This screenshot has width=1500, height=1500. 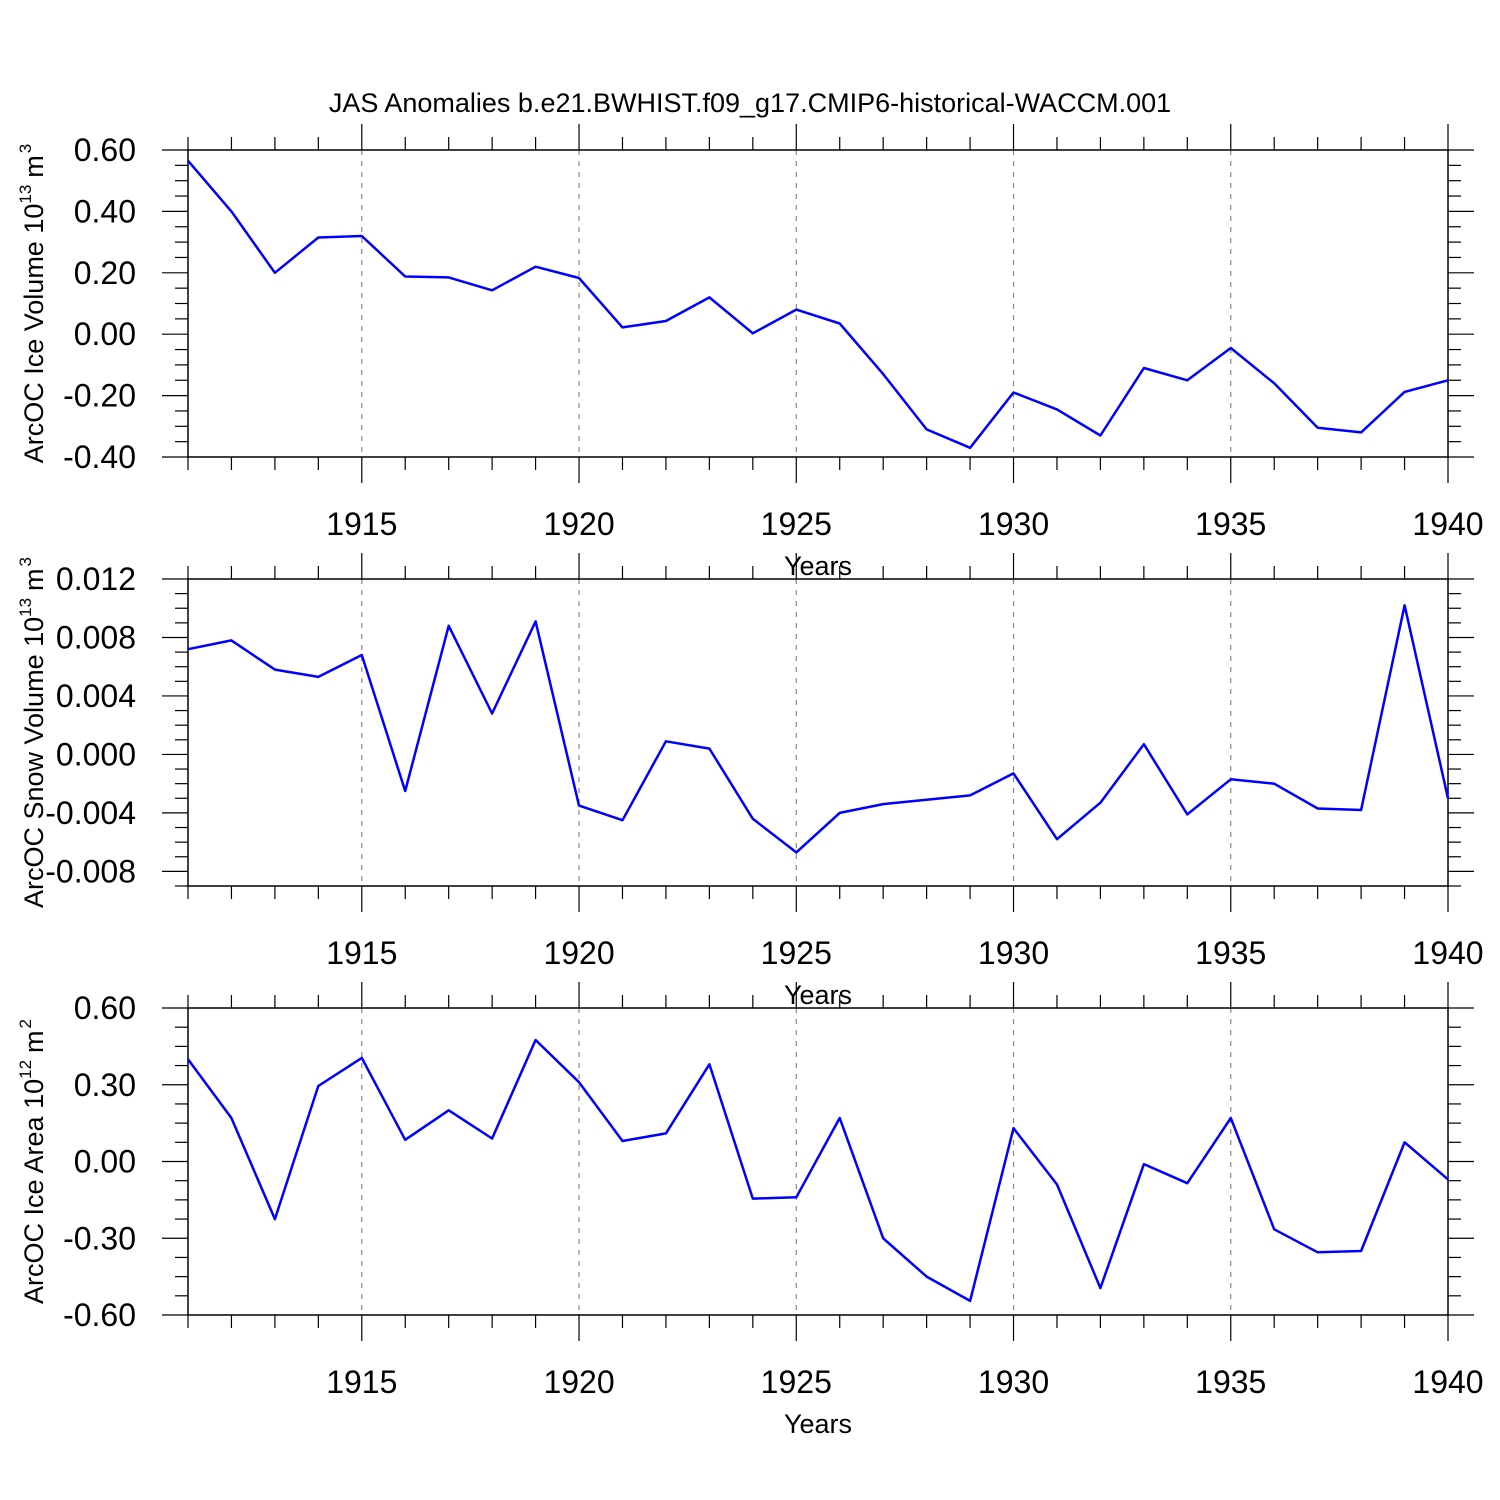 What do you see at coordinates (99, 1238) in the screenshot?
I see `y-tick-label: -0.30` at bounding box center [99, 1238].